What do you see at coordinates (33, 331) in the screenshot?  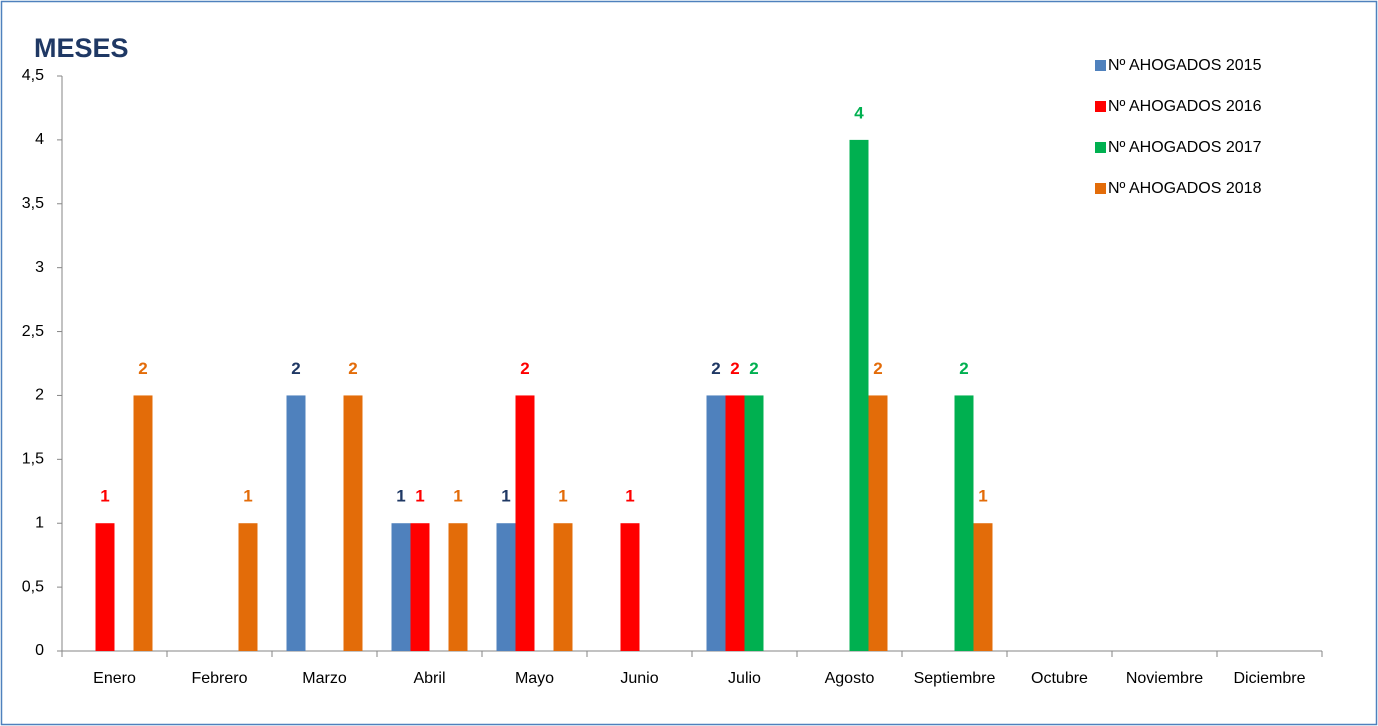 I see `y-tick-label: 2,5` at bounding box center [33, 331].